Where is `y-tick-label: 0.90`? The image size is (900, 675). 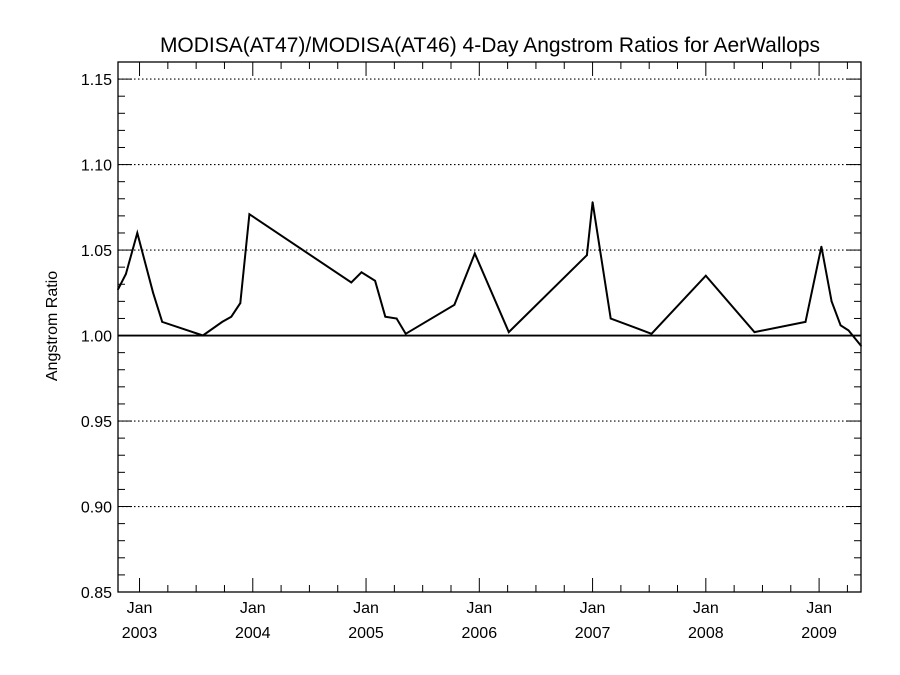
y-tick-label: 0.90 is located at coordinates (96, 508).